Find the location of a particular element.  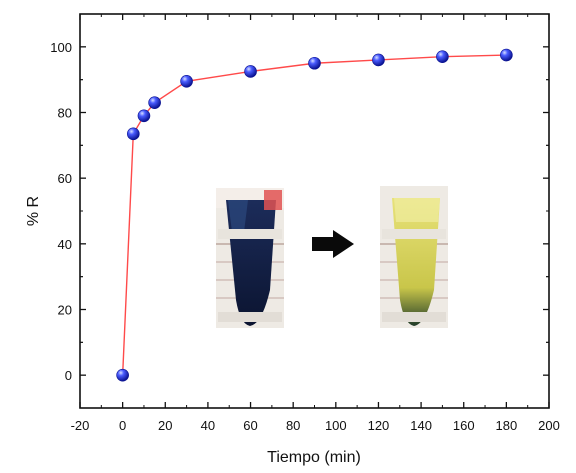

y-tick-label: 20 is located at coordinates (65, 310).